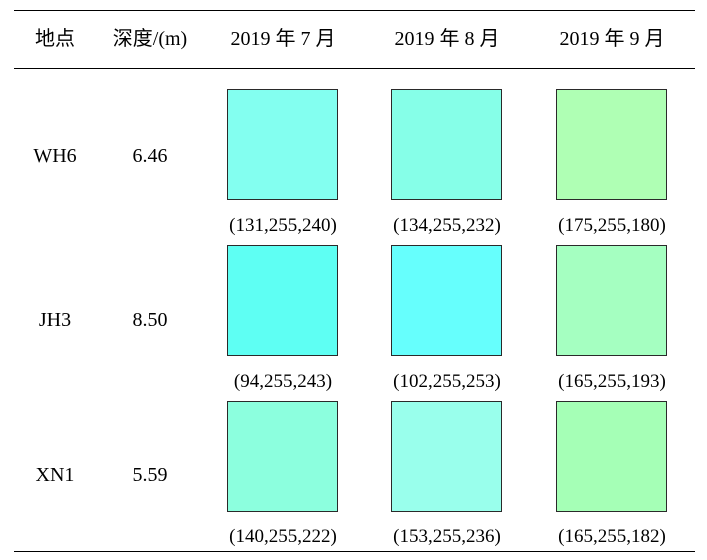 The width and height of the screenshot is (707, 560). What do you see at coordinates (55, 39) in the screenshot?
I see `header-location: 地点` at bounding box center [55, 39].